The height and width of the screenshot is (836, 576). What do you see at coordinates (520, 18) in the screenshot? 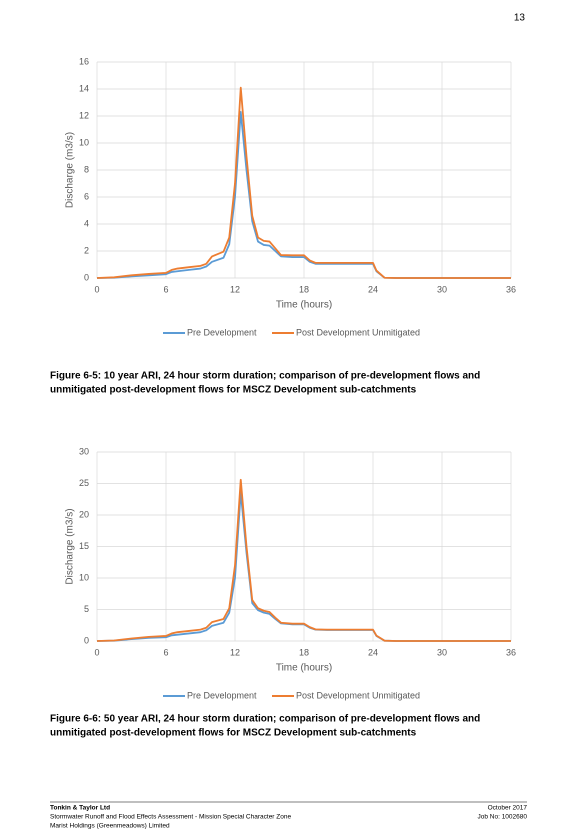
I see `page-number: 13` at bounding box center [520, 18].